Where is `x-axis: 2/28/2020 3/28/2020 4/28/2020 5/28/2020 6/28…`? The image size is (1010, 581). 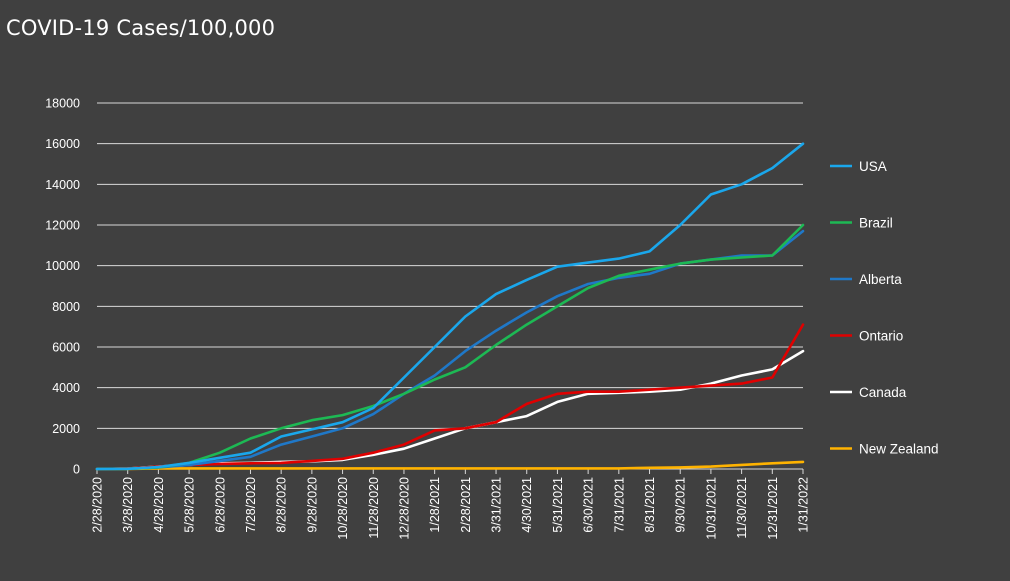 x-axis: 2/28/2020 3/28/2020 4/28/2020 5/28/2020 6/28… is located at coordinates (451, 504).